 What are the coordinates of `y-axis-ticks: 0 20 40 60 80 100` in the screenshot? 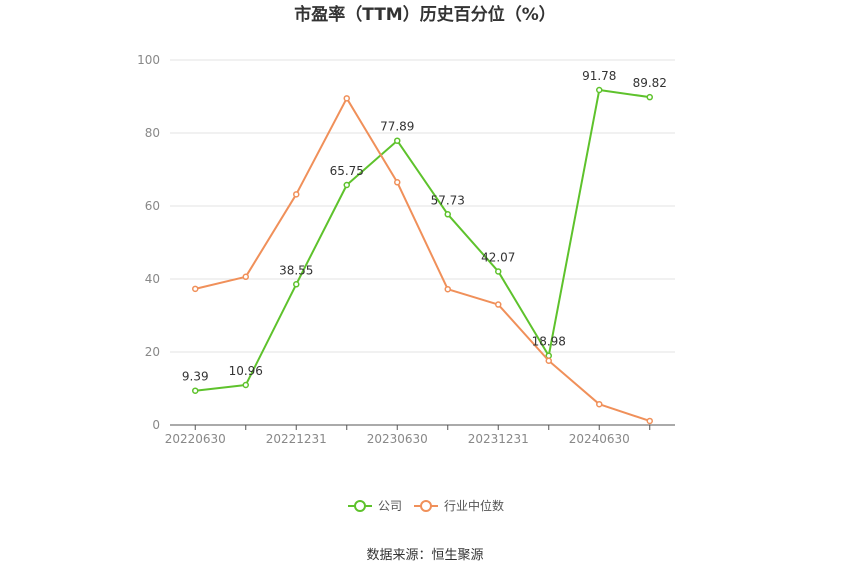 It's located at (148, 242).